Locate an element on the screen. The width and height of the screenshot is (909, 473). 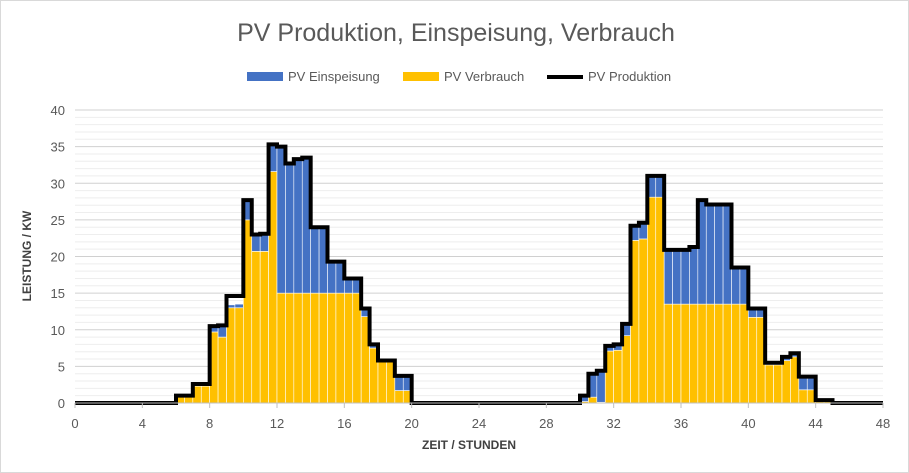
y-tick-label: 35 is located at coordinates (58, 147).